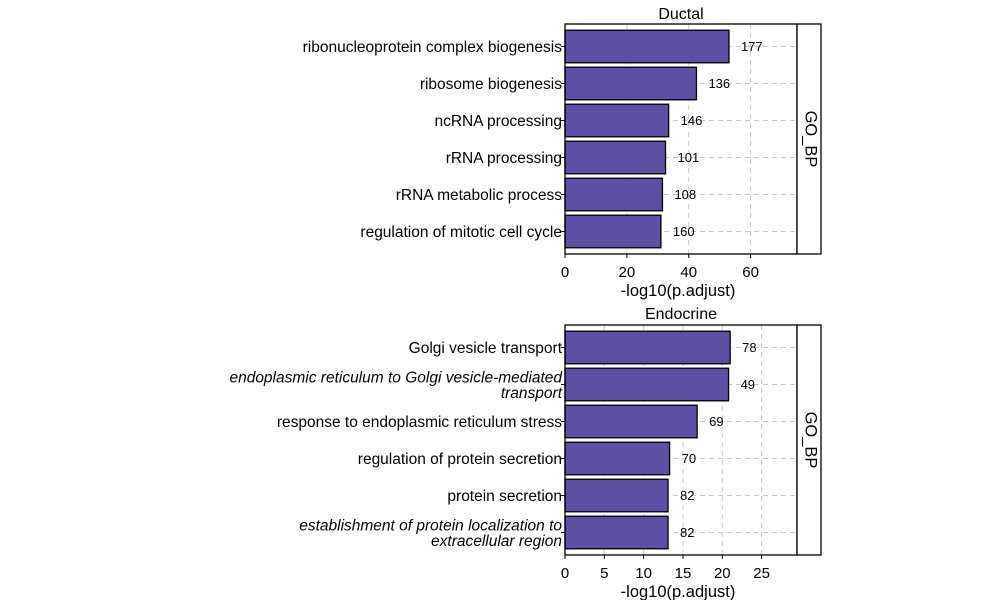 The width and height of the screenshot is (1000, 605). What do you see at coordinates (716, 421) in the screenshot?
I see `count-label: 69` at bounding box center [716, 421].